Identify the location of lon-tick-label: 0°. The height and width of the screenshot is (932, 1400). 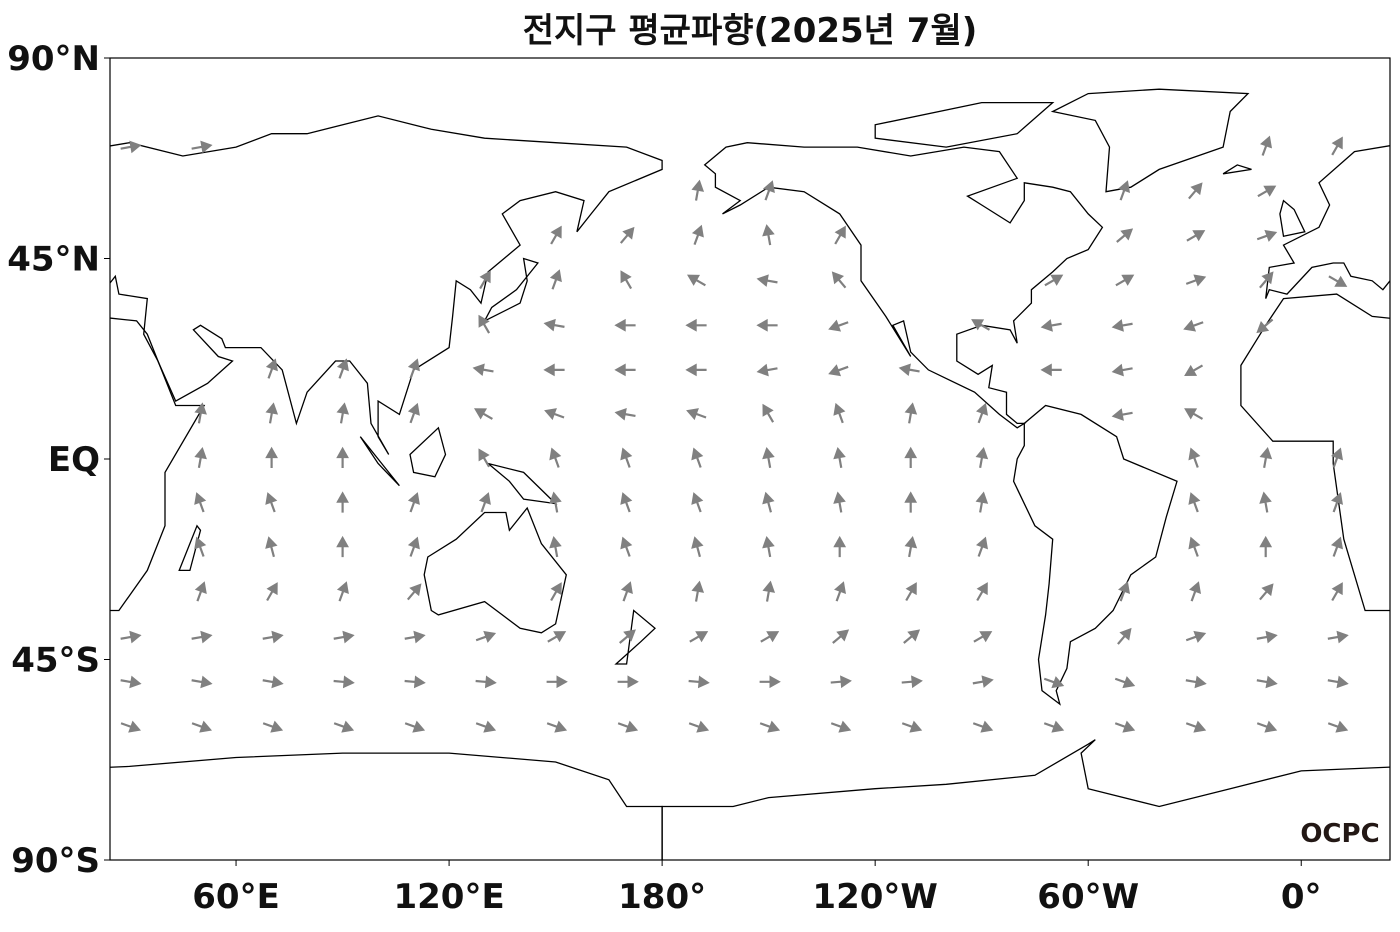
(1301, 897).